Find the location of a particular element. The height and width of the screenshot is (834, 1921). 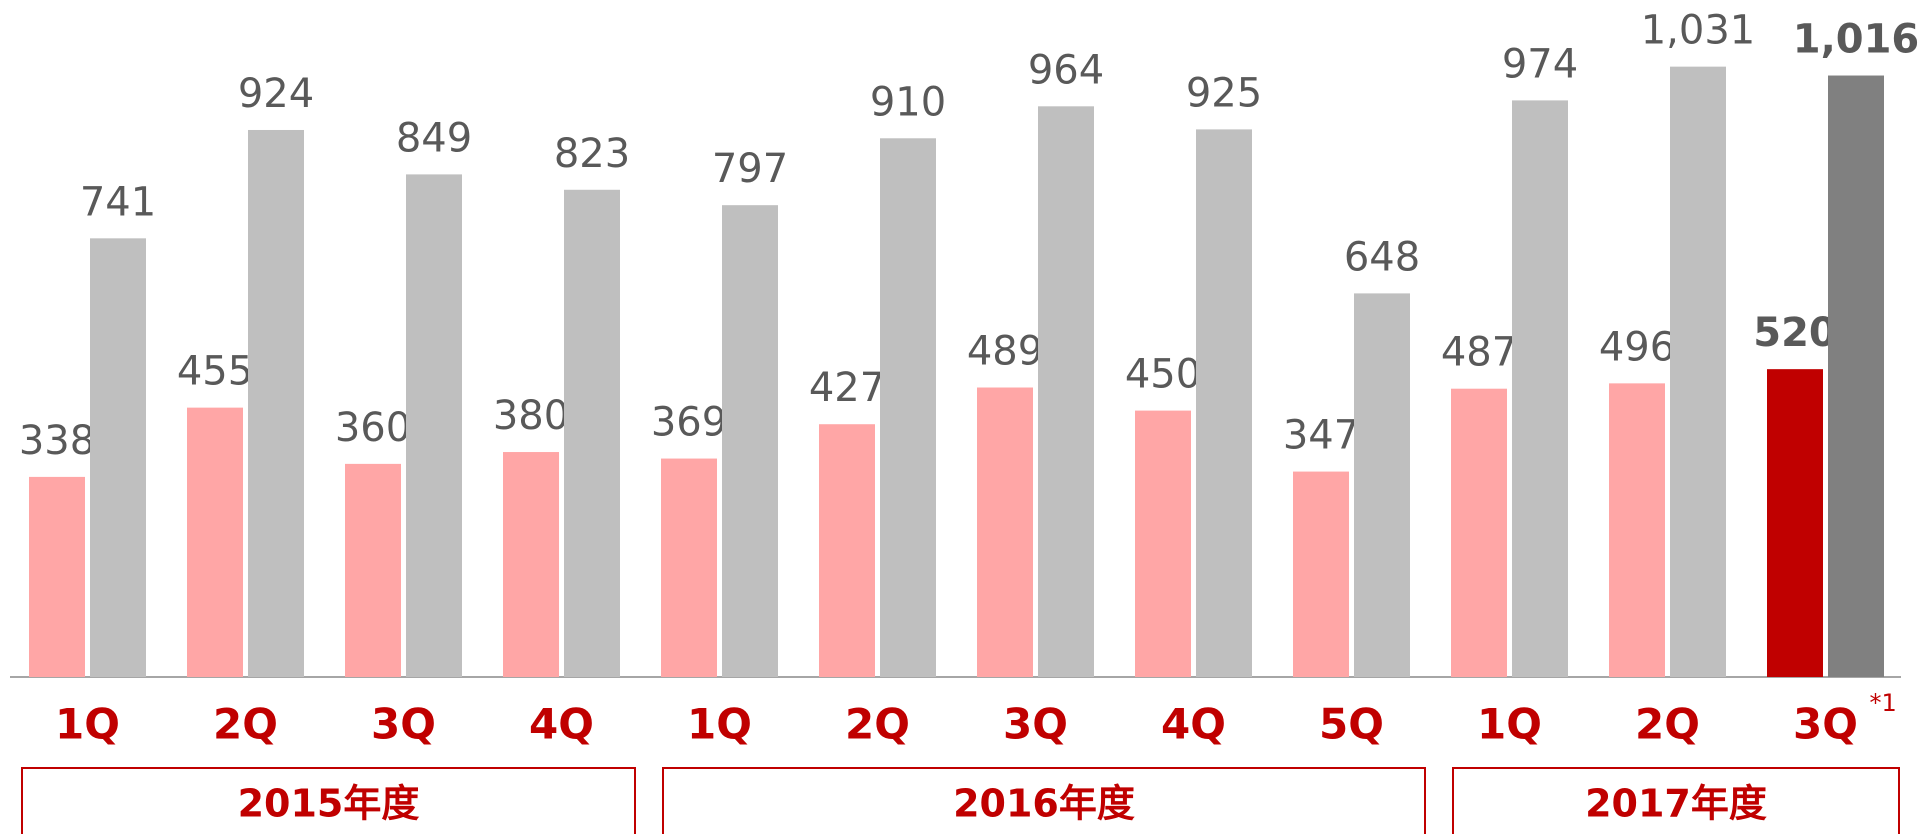

value-label: 1,016 is located at coordinates (1856, 40).